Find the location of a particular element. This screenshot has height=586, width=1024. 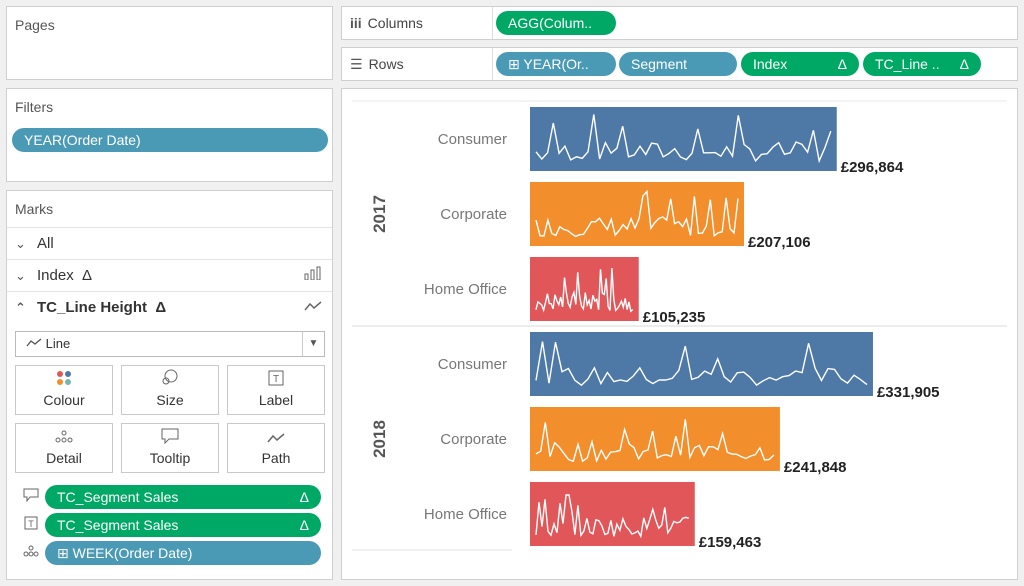

columns-icon: iii is located at coordinates (356, 23).